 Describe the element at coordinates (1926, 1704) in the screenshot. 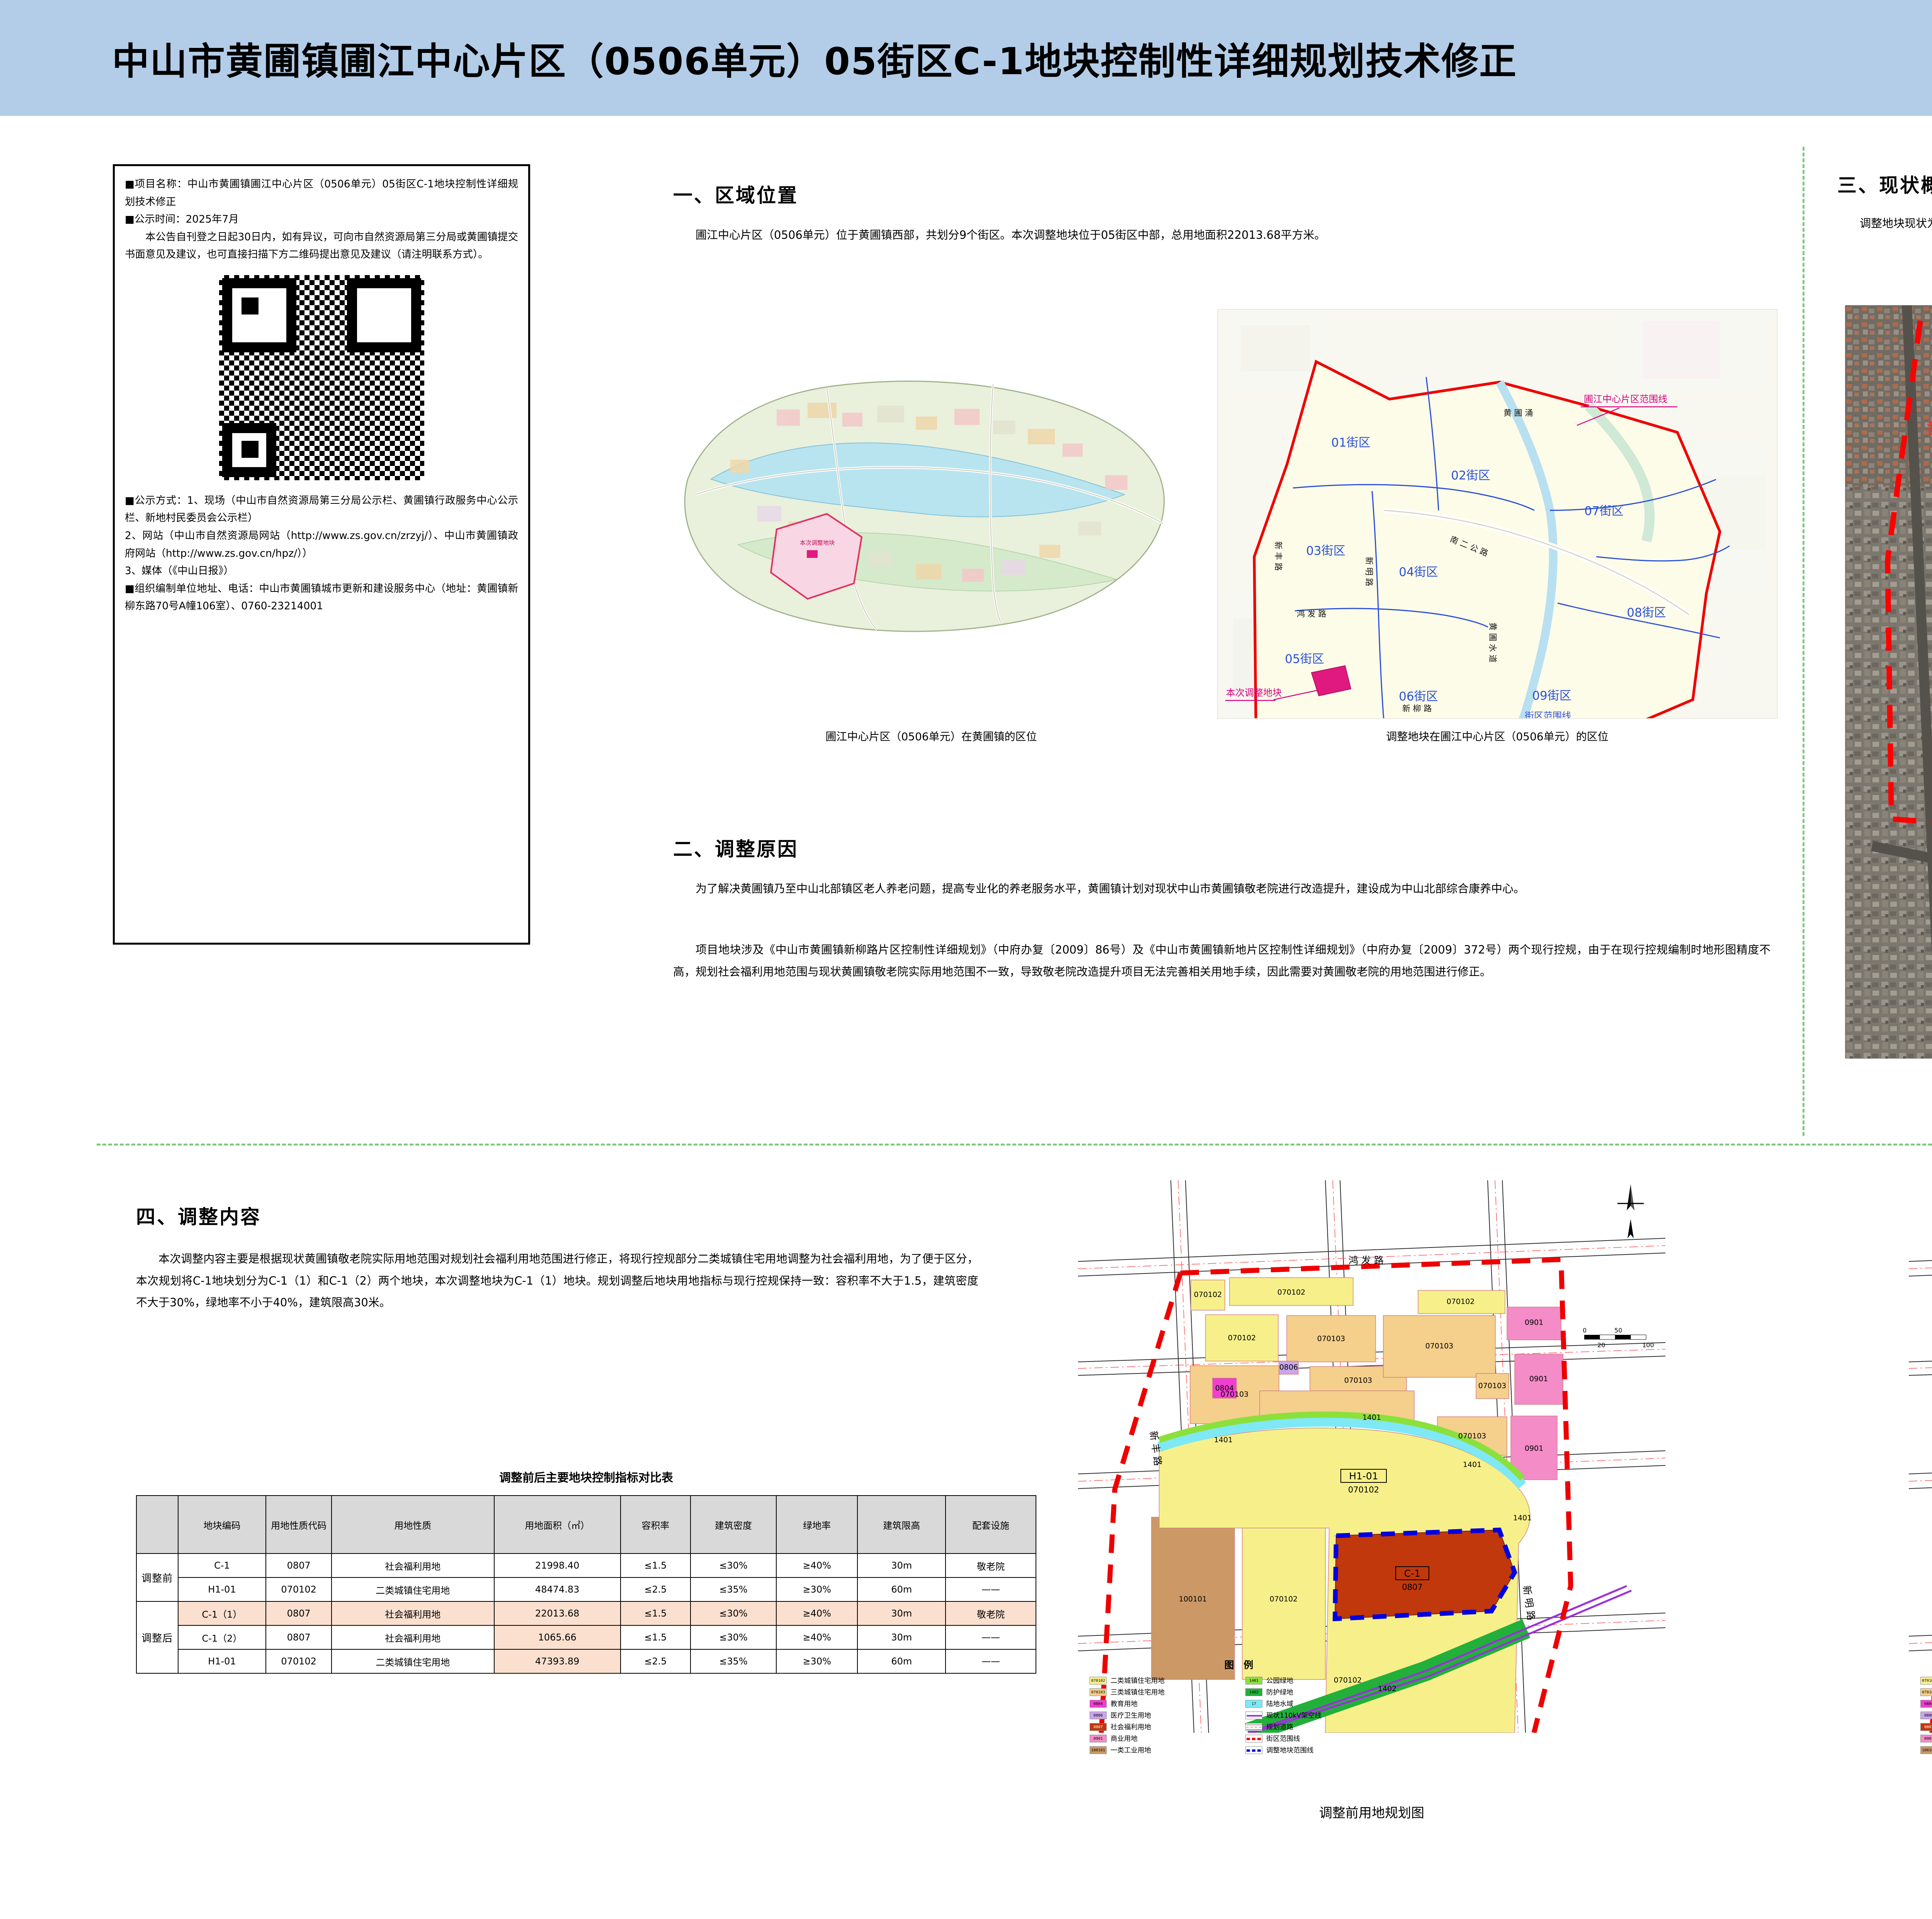

I see `legend-swatch-0804: 0804` at that location.